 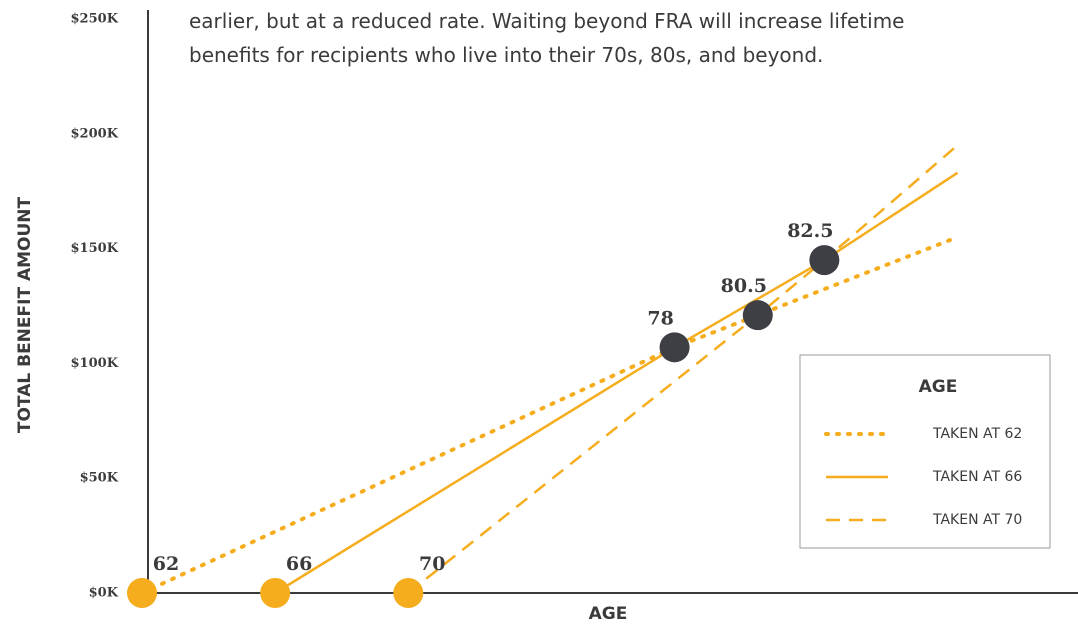 What do you see at coordinates (95, 363) in the screenshot?
I see `y-tick-label: $100K` at bounding box center [95, 363].